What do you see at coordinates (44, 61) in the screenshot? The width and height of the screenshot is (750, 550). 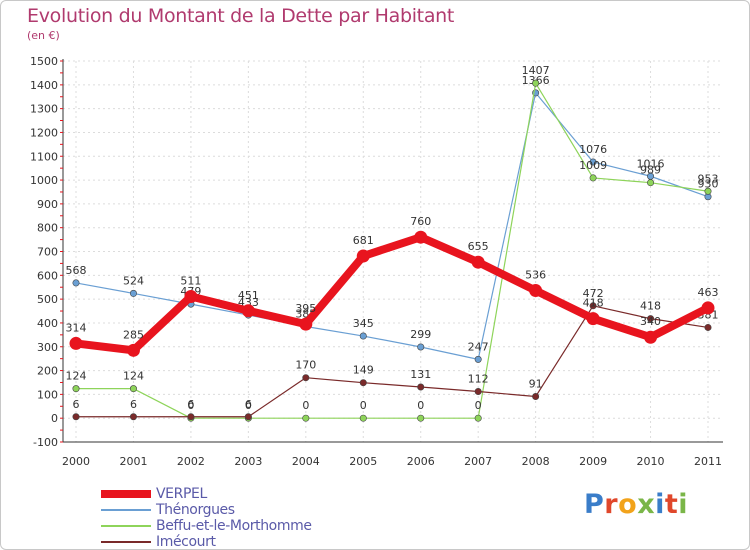 I see `y-tick-label: 1500` at bounding box center [44, 61].